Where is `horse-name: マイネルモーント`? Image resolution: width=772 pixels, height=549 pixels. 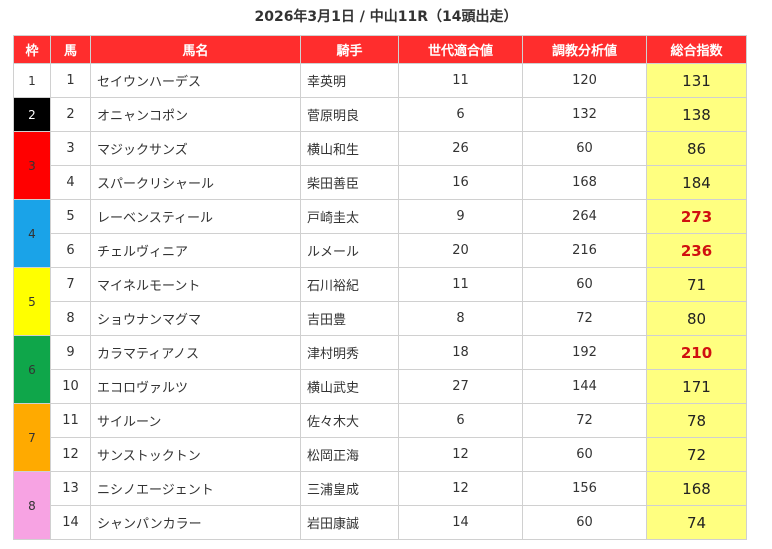 horse-name: マイネルモーント is located at coordinates (195, 284).